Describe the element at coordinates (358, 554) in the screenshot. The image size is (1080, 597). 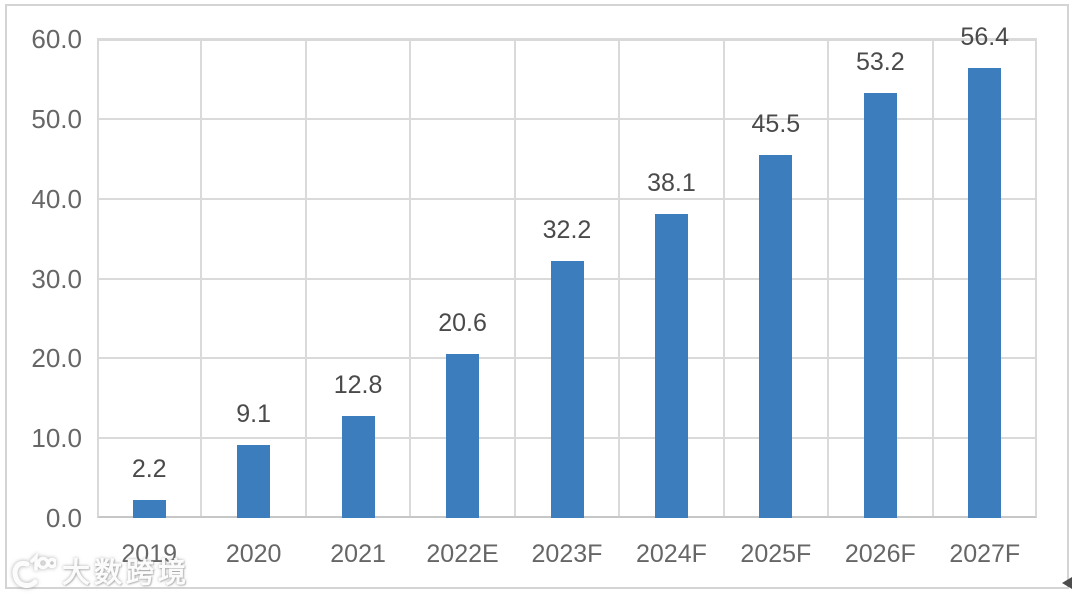
I see `x-tick-label: 2021` at that location.